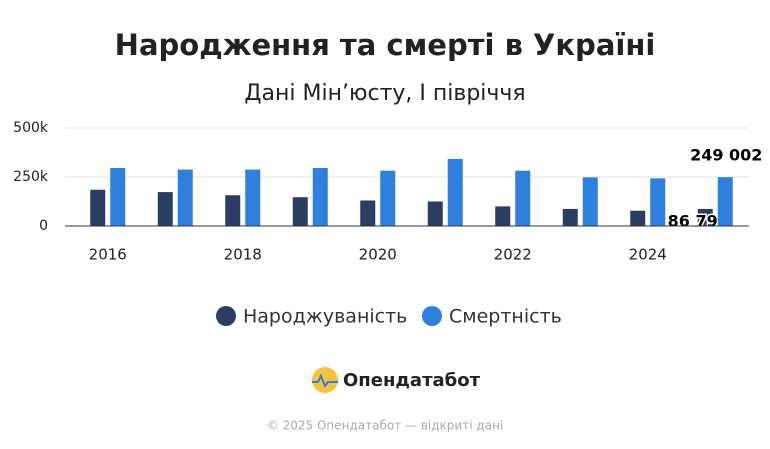 The image size is (770, 449). Describe the element at coordinates (31, 128) in the screenshot. I see `y-tick-label: 500k` at that location.